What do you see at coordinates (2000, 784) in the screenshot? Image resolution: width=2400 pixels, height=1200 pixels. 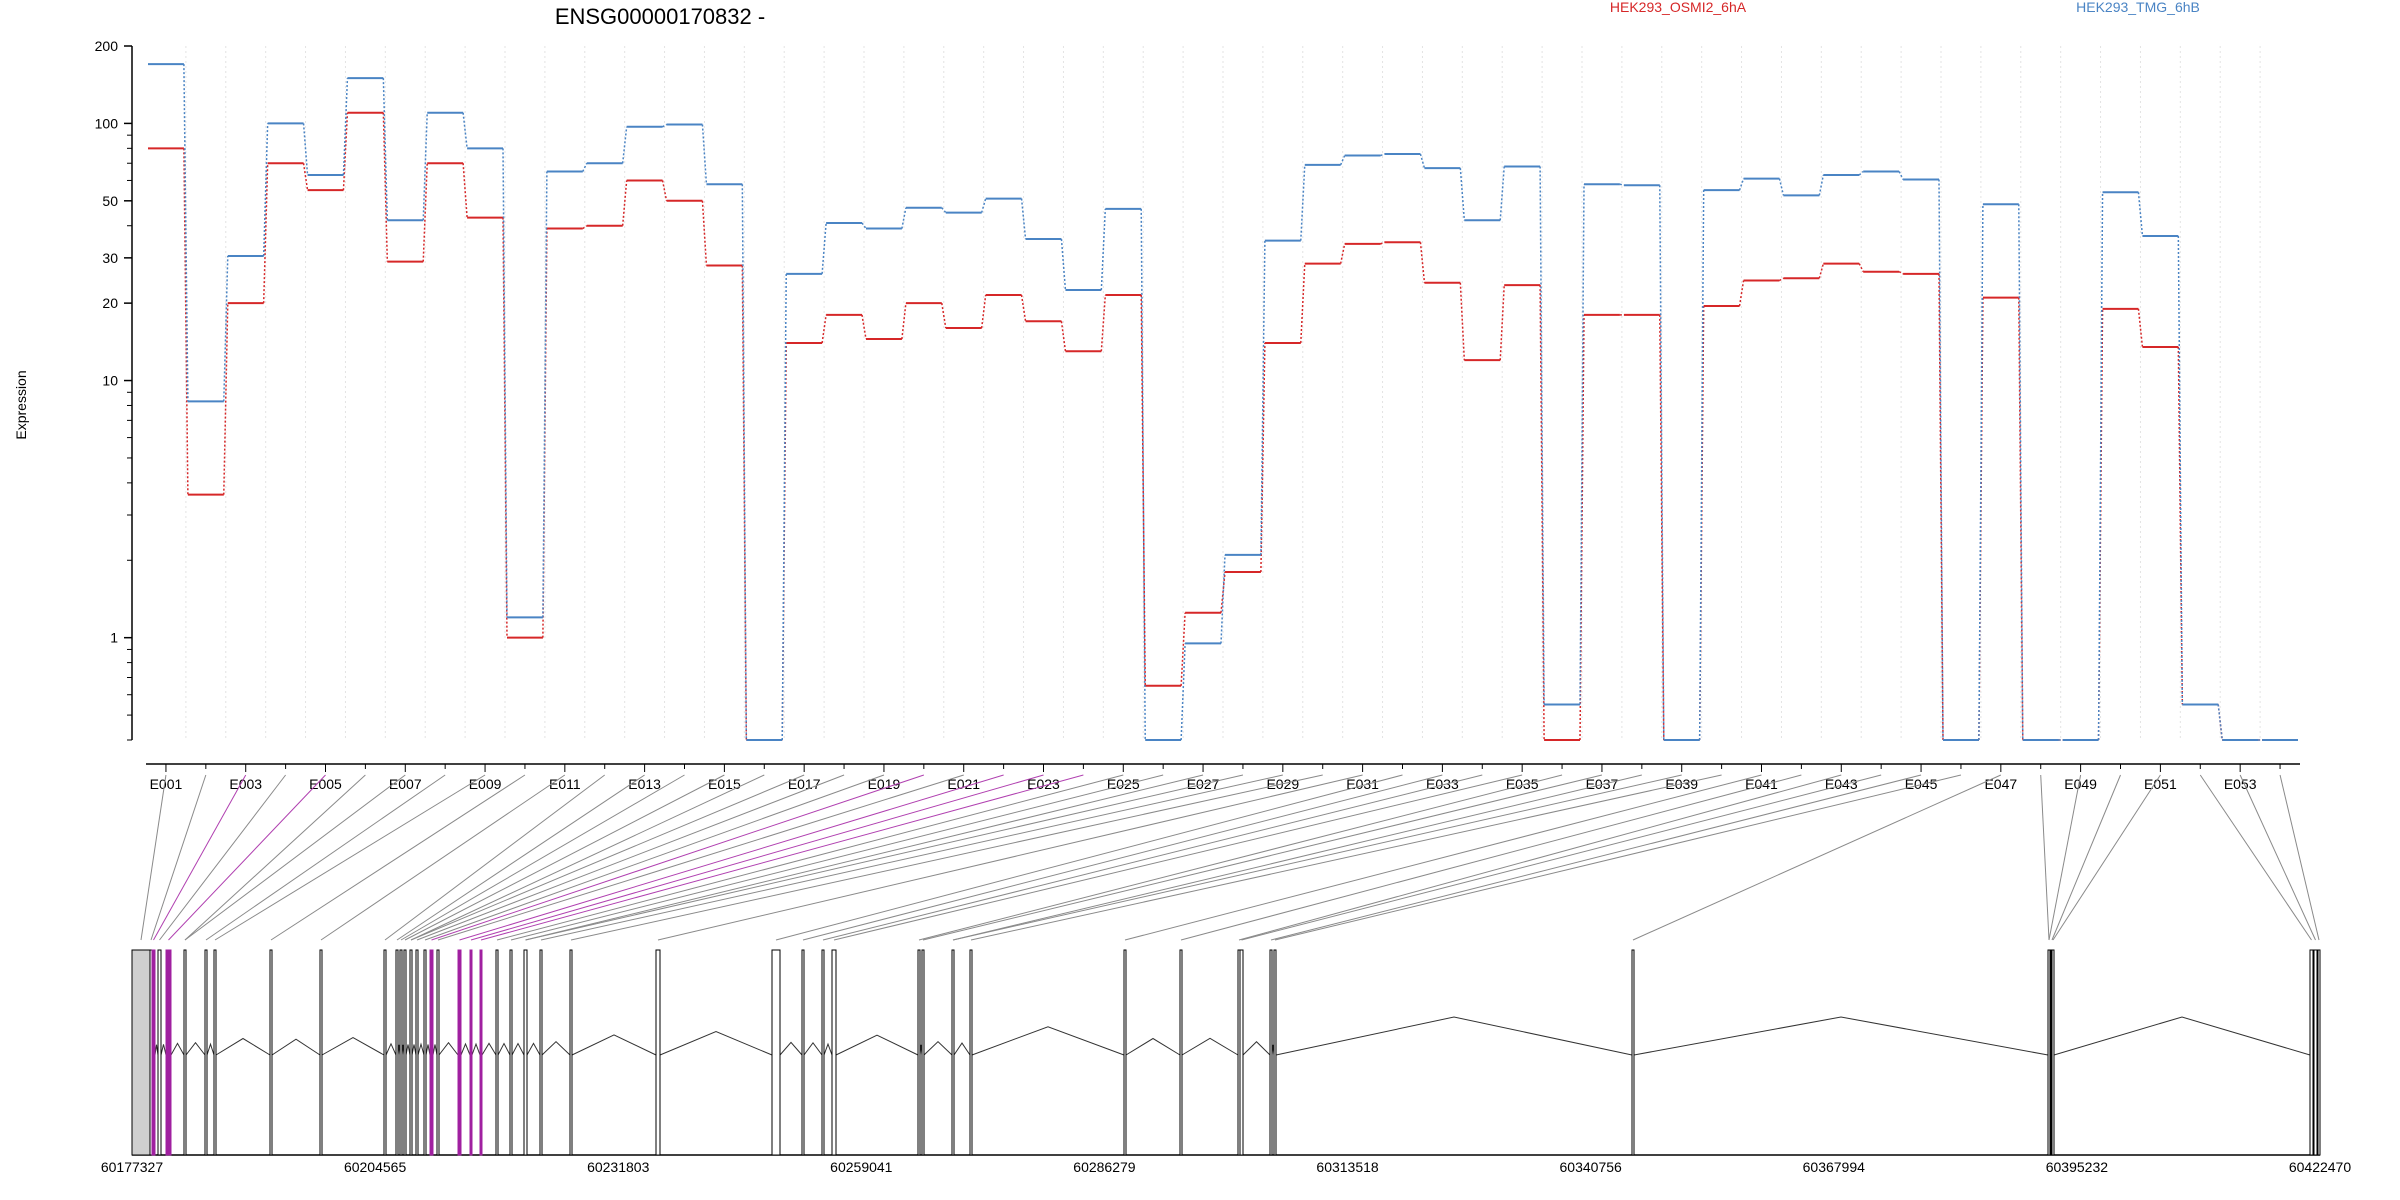 I see `x-tick-label: E047` at bounding box center [2000, 784].